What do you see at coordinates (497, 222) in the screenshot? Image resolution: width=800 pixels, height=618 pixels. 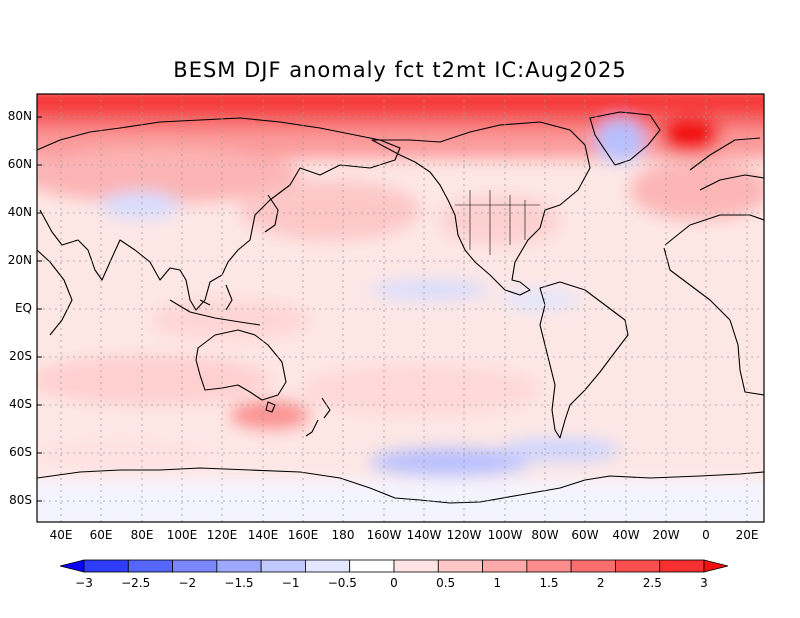 I see `us-borders` at bounding box center [497, 222].